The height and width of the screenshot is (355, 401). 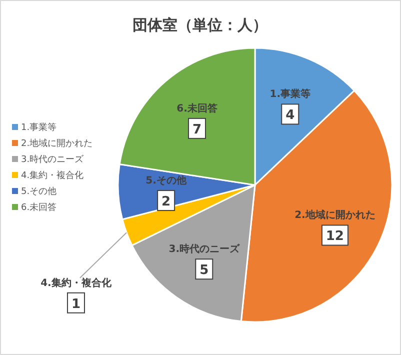 What do you see at coordinates (335, 236) in the screenshot?
I see `data-label: 12` at bounding box center [335, 236].